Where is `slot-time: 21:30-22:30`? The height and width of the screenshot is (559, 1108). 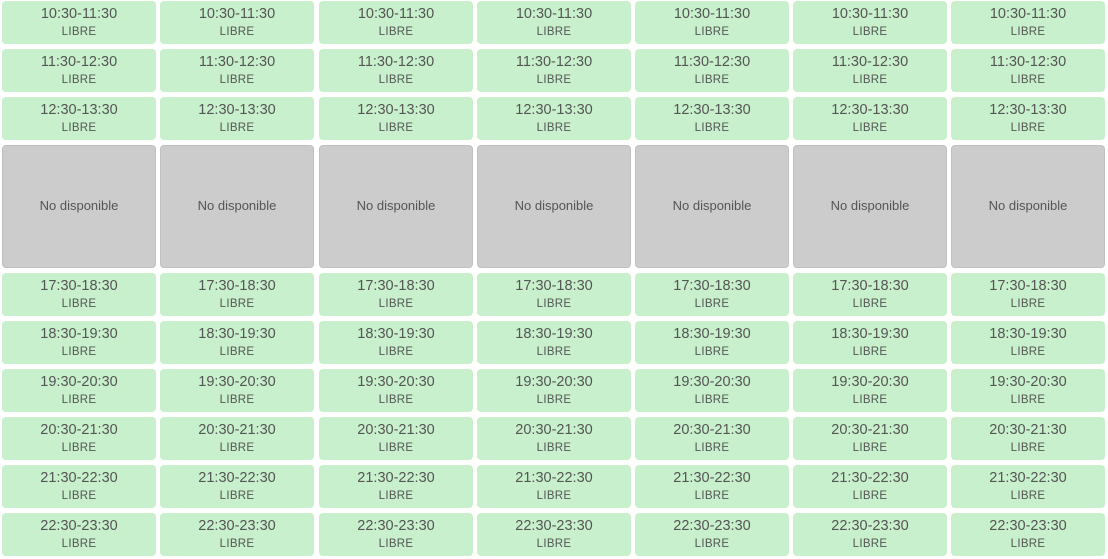 slot-time: 21:30-22:30 is located at coordinates (870, 478).